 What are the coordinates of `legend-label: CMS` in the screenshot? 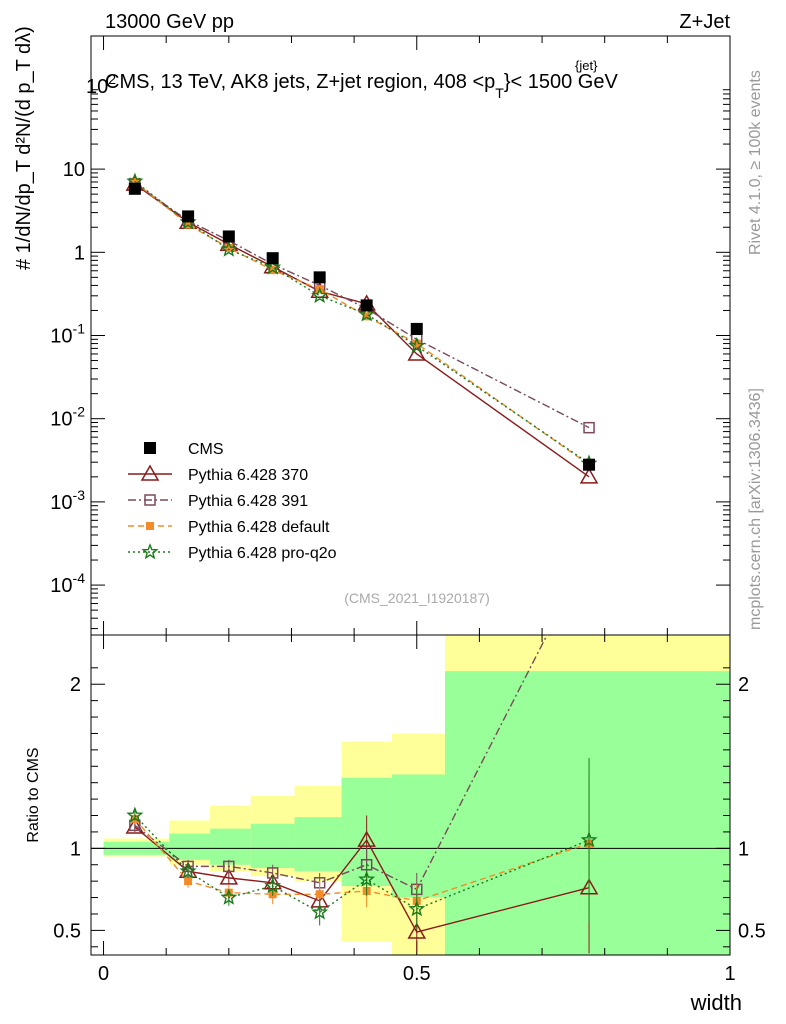 It's located at (206, 449).